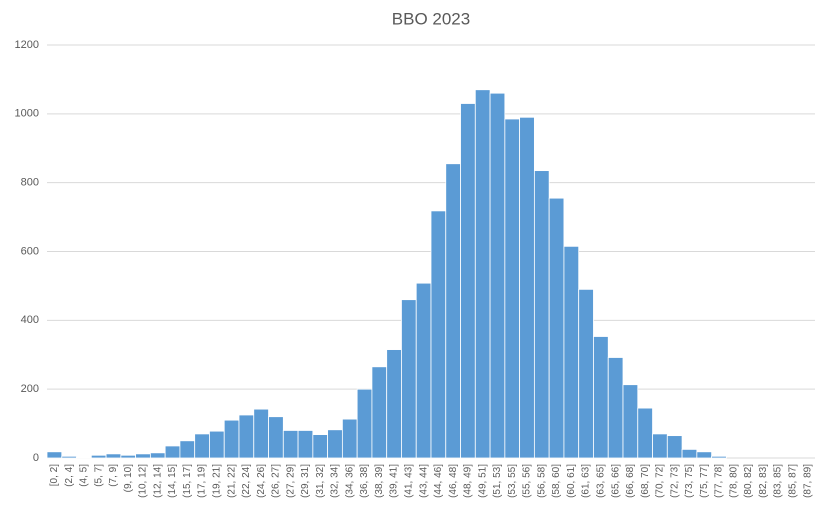 This screenshot has height=527, width=824. I want to click on x-tick-label: (21, 22], so click(231, 481).